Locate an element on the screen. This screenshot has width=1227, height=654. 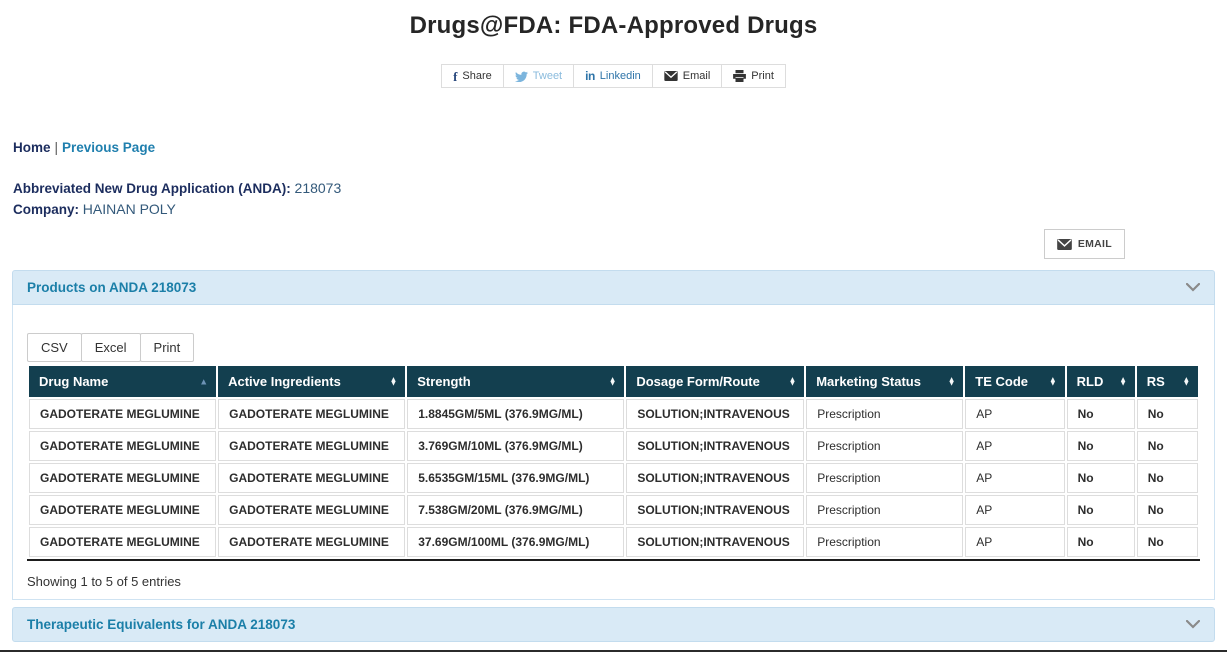
column-header-active-ingredients: Active Ingredients ▲ ▼ is located at coordinates (312, 381).